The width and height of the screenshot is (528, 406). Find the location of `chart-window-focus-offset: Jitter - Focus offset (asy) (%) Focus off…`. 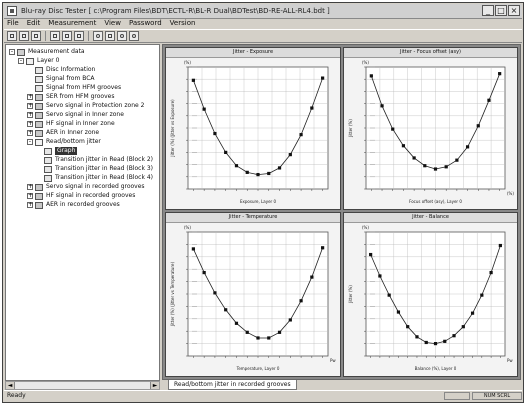

chart-window-focus-offset: Jitter - Focus offset (asy) (%) Focus off… is located at coordinates (430, 128).